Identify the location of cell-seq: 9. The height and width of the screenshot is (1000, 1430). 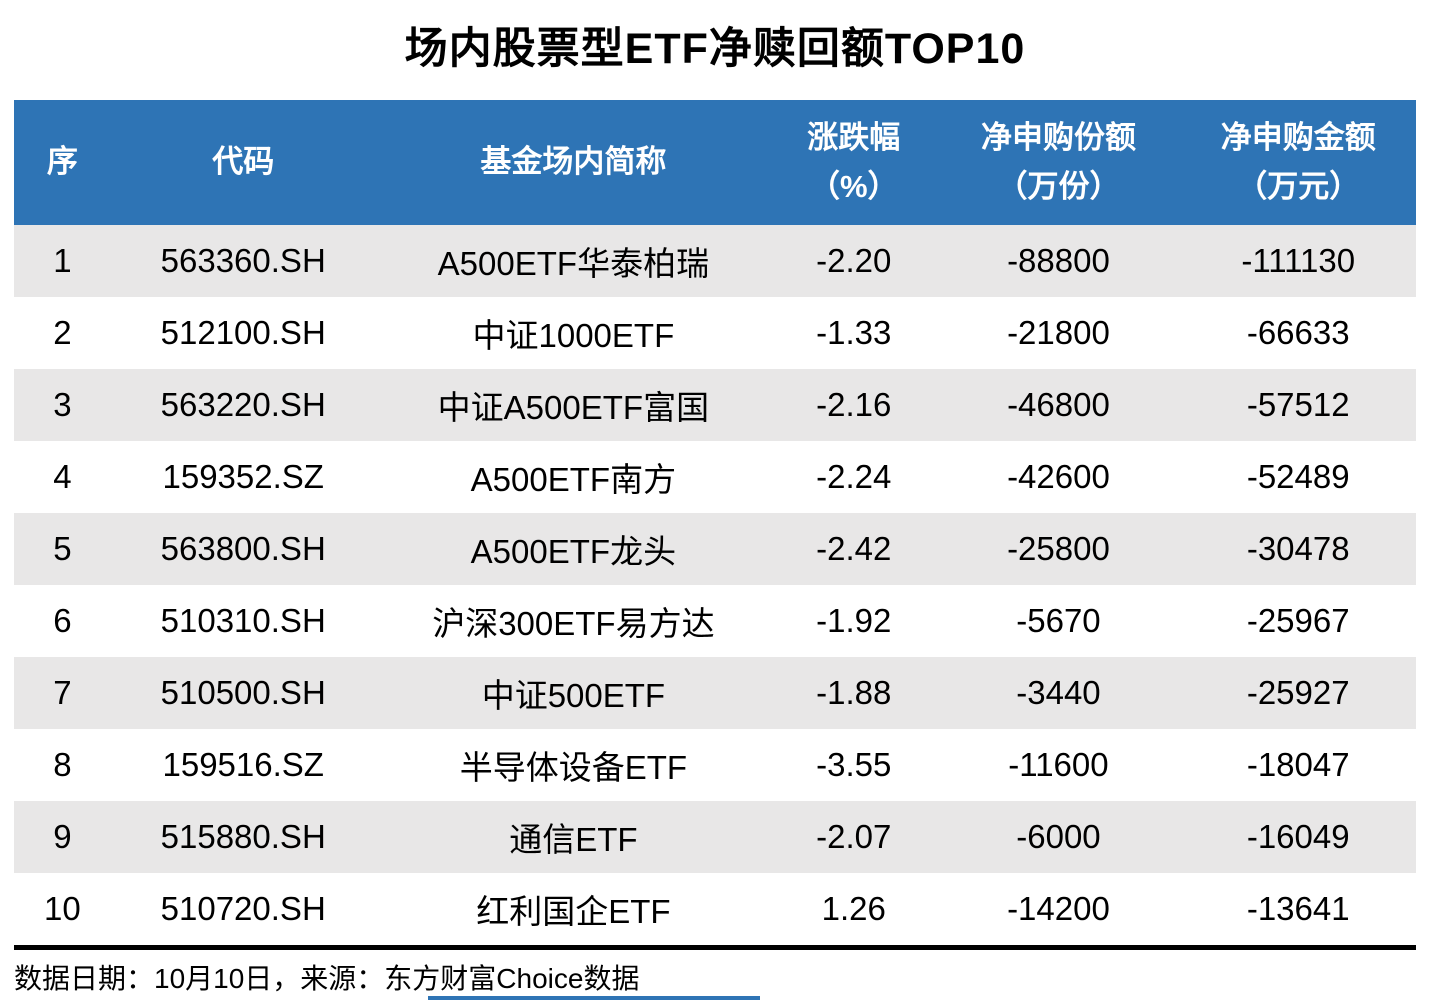
(62, 836).